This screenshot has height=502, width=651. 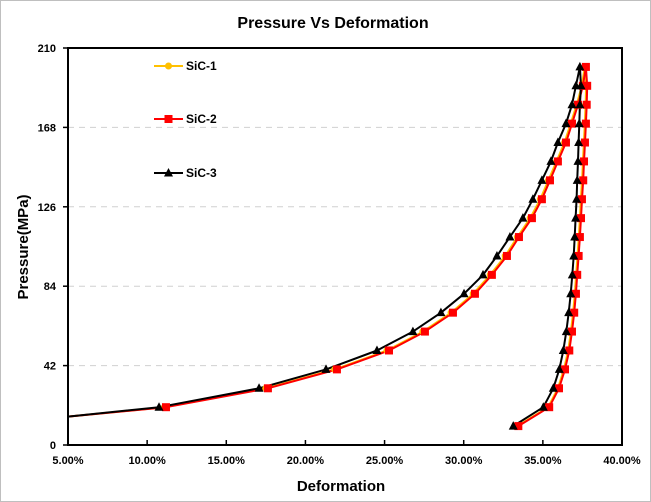 What do you see at coordinates (385, 461) in the screenshot?
I see `x-tick-label: 25.00%` at bounding box center [385, 461].